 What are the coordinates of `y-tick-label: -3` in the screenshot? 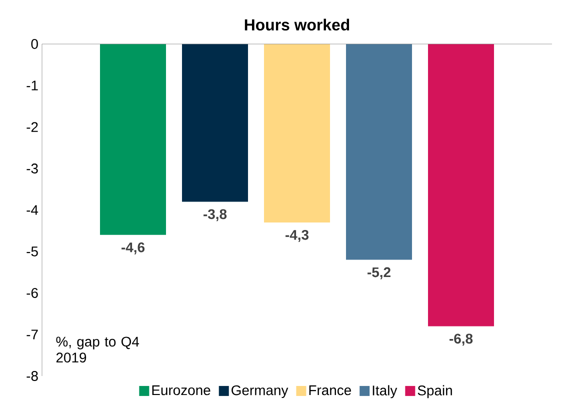 It's located at (32, 169).